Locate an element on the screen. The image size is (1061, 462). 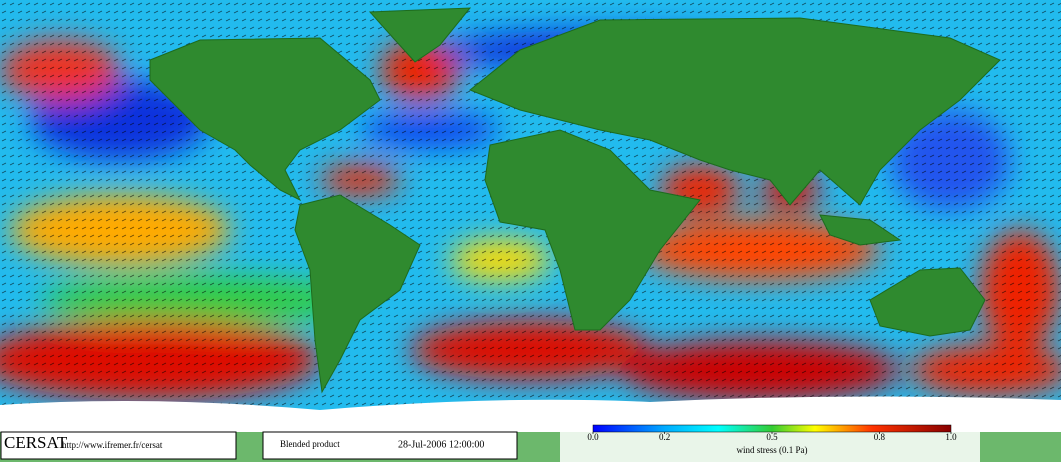
colorbar-tick-label: 0.5 is located at coordinates (772, 437).